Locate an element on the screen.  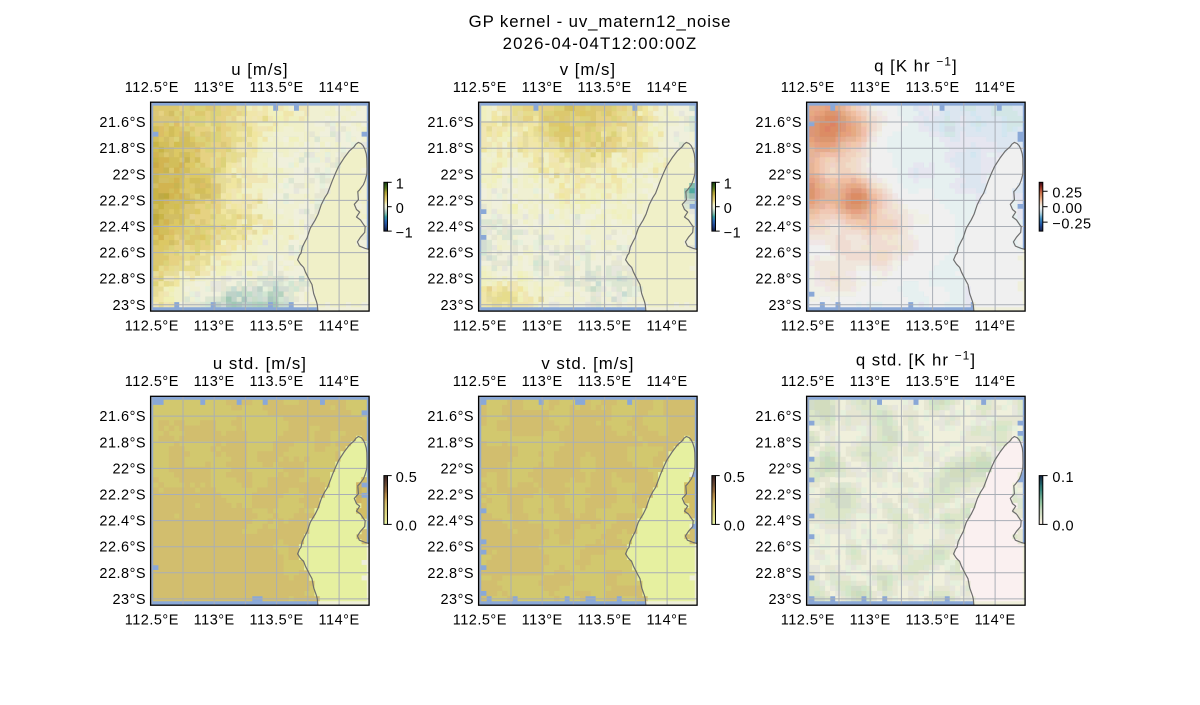
svg-text: GP kernel - uv_matern12_noise is located at coordinates (600, 21).